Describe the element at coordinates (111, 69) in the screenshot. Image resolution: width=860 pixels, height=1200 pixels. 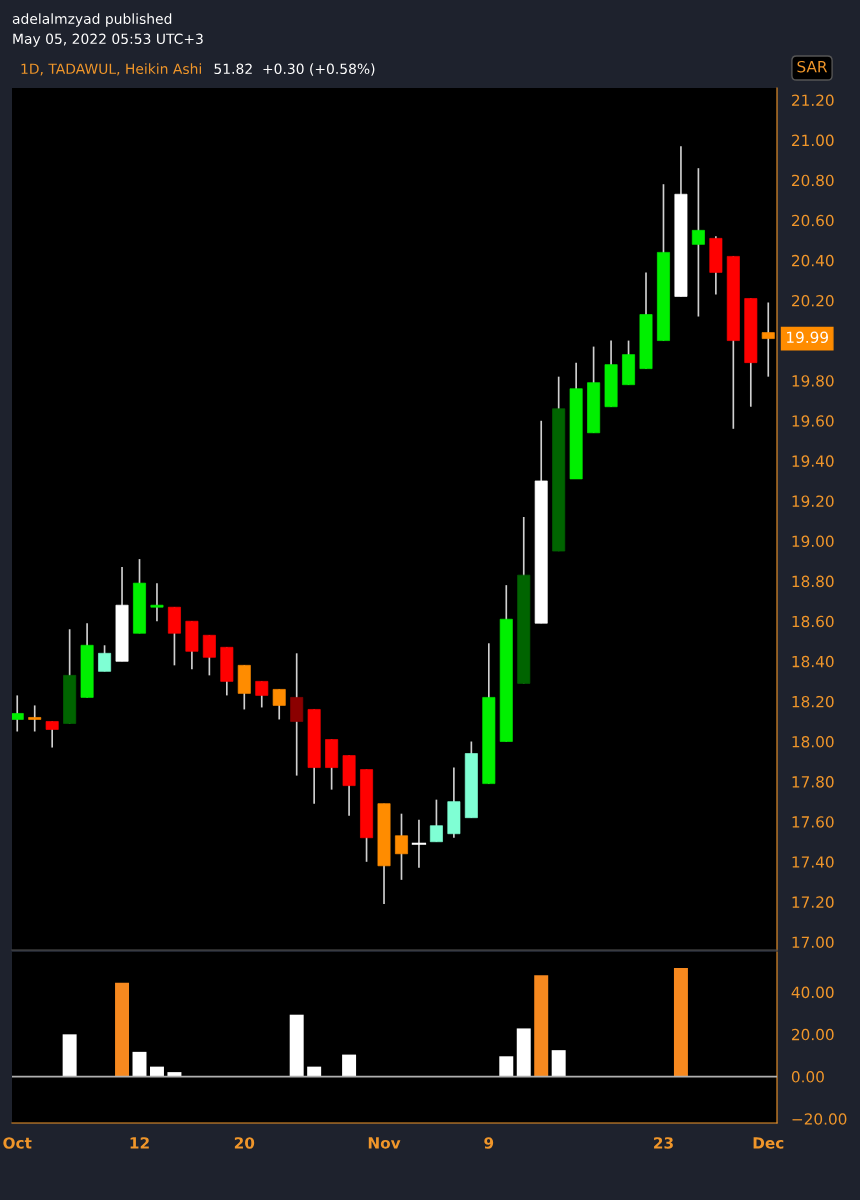
I see `chart-title: 1D, TADAWUL, Heikin Ashi` at that location.